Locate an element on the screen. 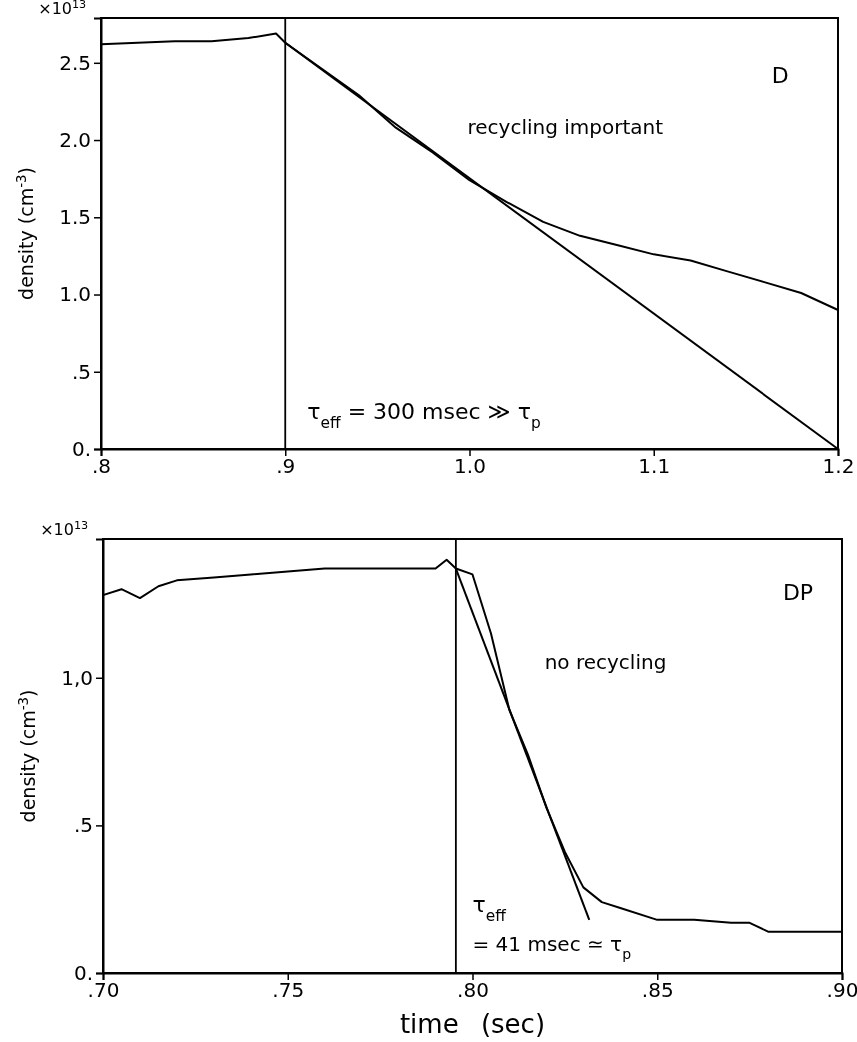 The height and width of the screenshot is (1042, 857). annotation: D is located at coordinates (780, 75).